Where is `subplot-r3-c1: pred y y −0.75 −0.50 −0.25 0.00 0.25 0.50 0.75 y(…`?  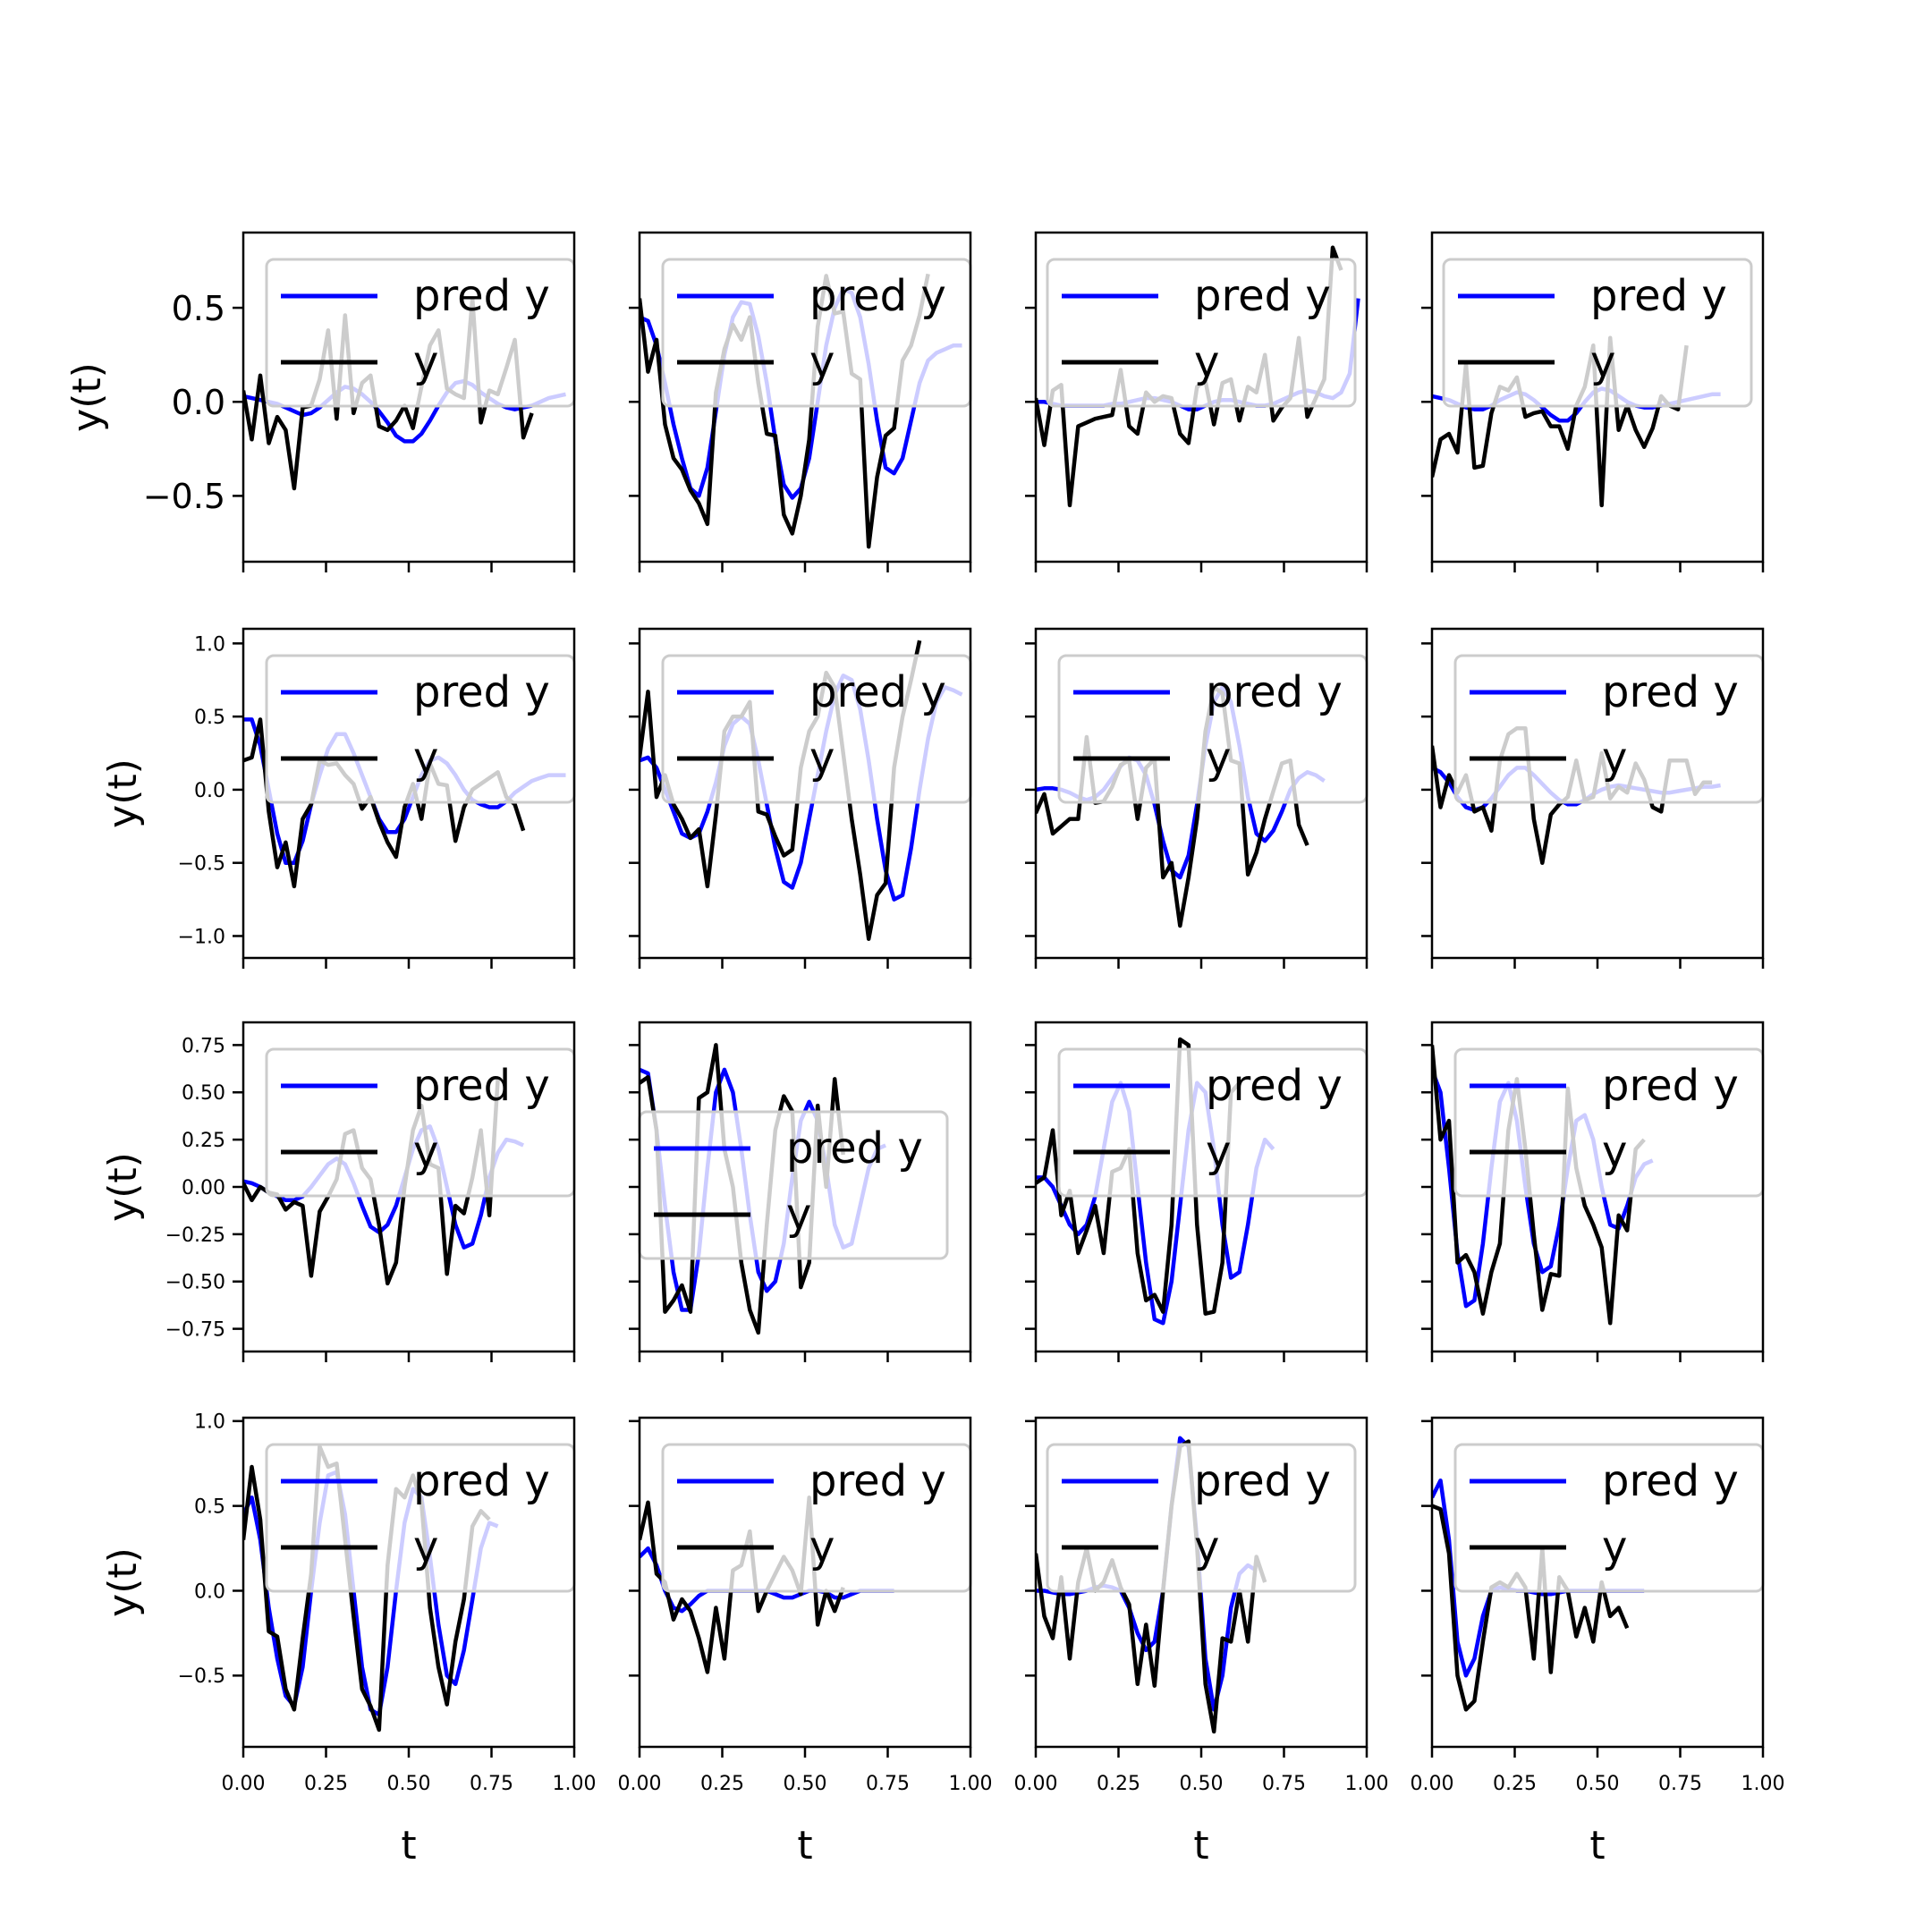 subplot-r3-c1: pred y y −0.75 −0.50 −0.25 0.00 0.25 0.50 0.75 y(… is located at coordinates (338, 1191).